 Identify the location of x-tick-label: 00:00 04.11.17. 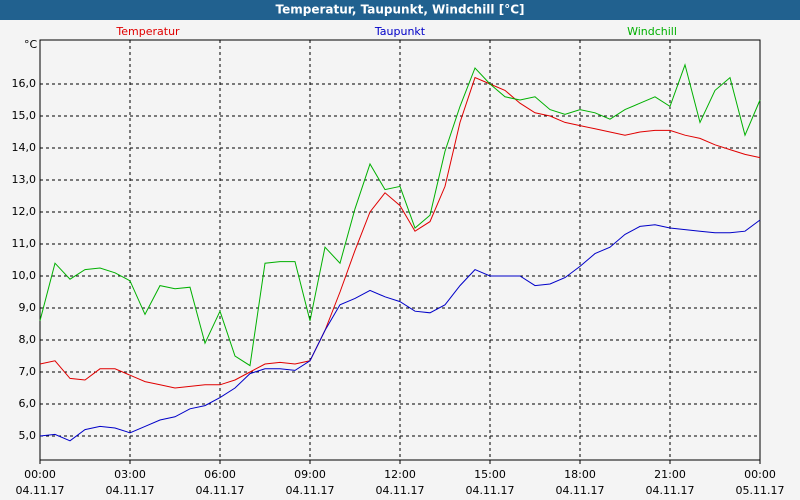
(40, 482).